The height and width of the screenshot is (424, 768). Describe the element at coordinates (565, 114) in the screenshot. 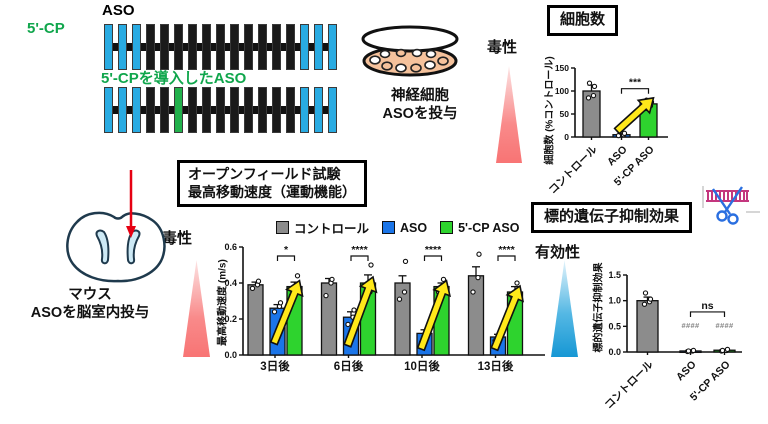

I see `svg-text: 50` at that location.